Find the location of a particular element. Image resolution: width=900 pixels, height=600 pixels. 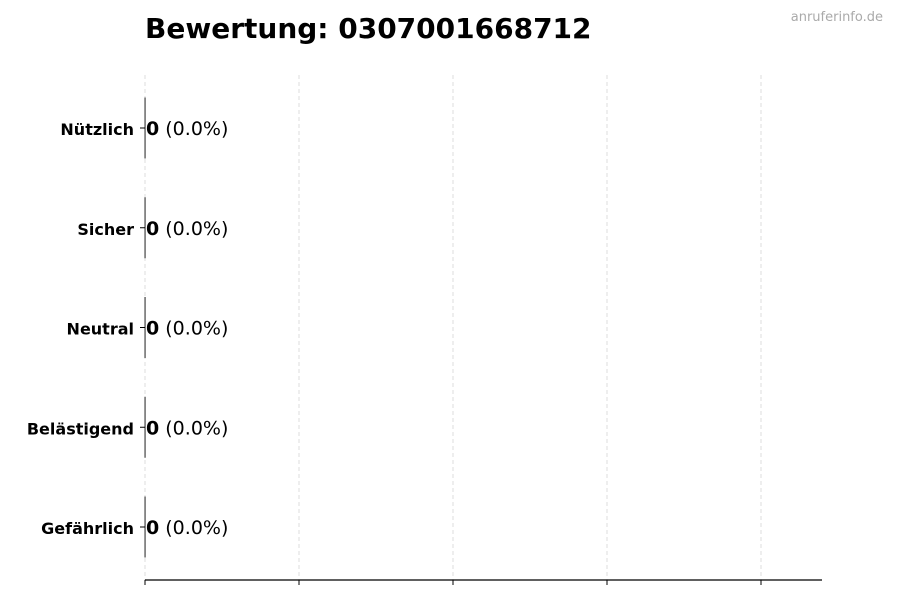

chart-title: Bewertung: 0307001668712 is located at coordinates (368, 28).